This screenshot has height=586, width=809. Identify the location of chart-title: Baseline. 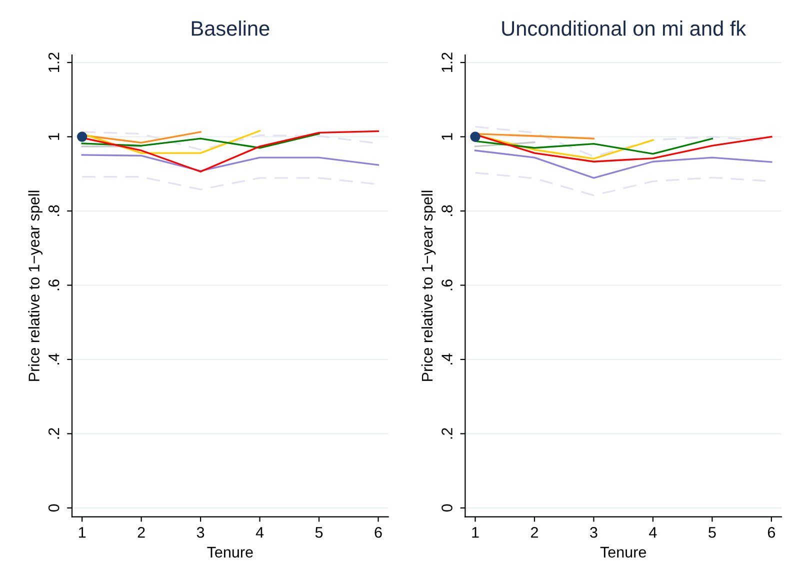
(231, 28).